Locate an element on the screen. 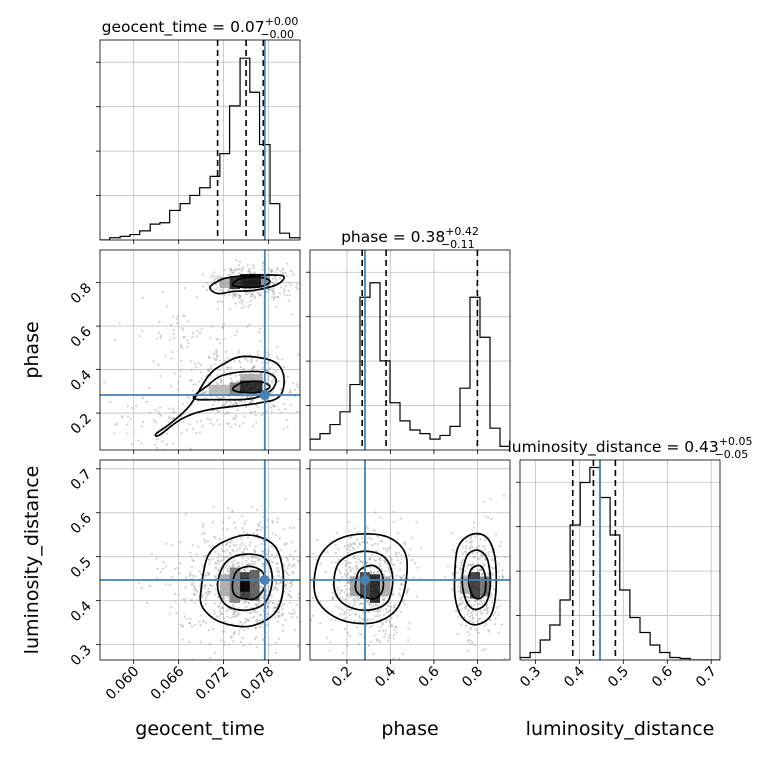  contour-line is located at coordinates (219, 396).